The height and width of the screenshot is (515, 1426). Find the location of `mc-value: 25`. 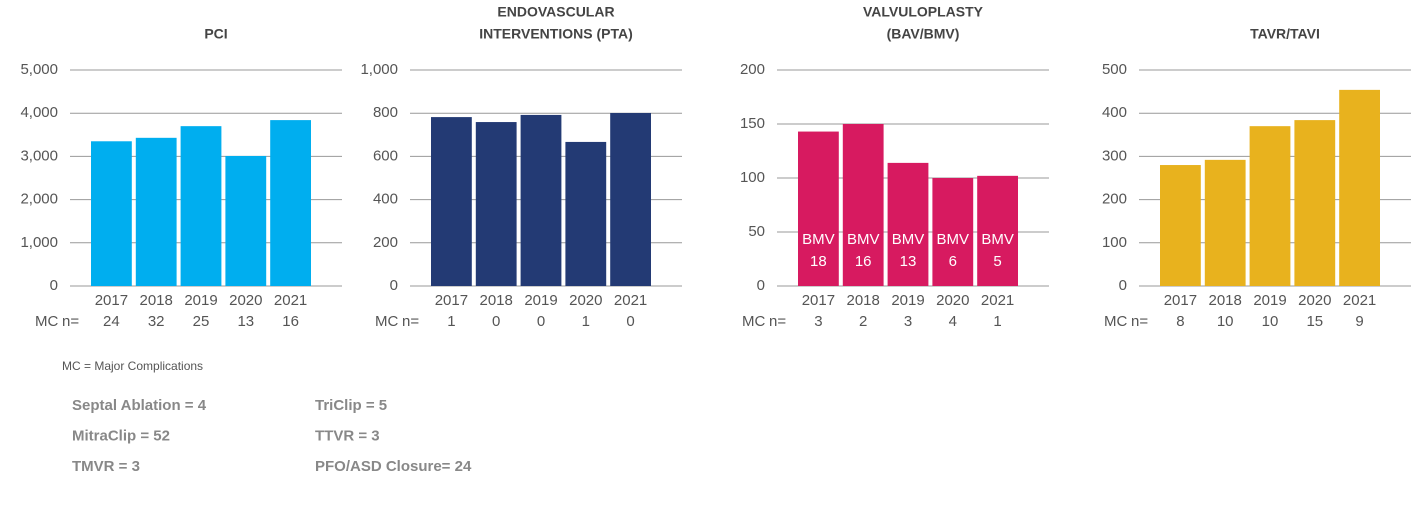

mc-value: 25 is located at coordinates (201, 321).